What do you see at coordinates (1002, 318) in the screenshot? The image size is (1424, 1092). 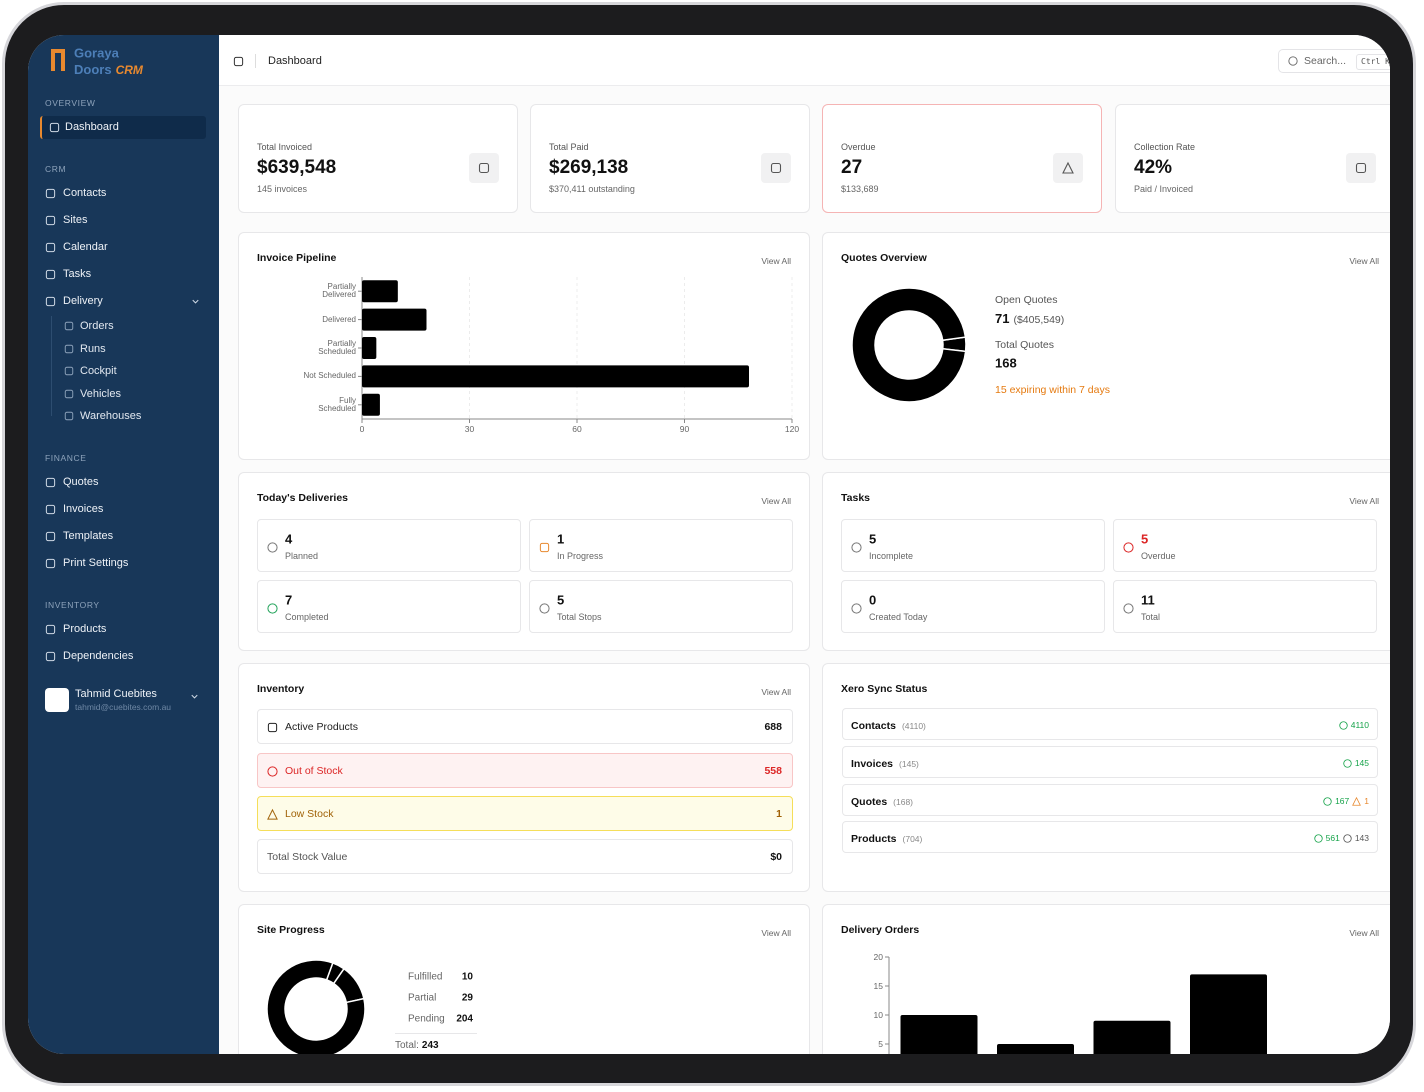 I see `quotes-value: 71` at bounding box center [1002, 318].